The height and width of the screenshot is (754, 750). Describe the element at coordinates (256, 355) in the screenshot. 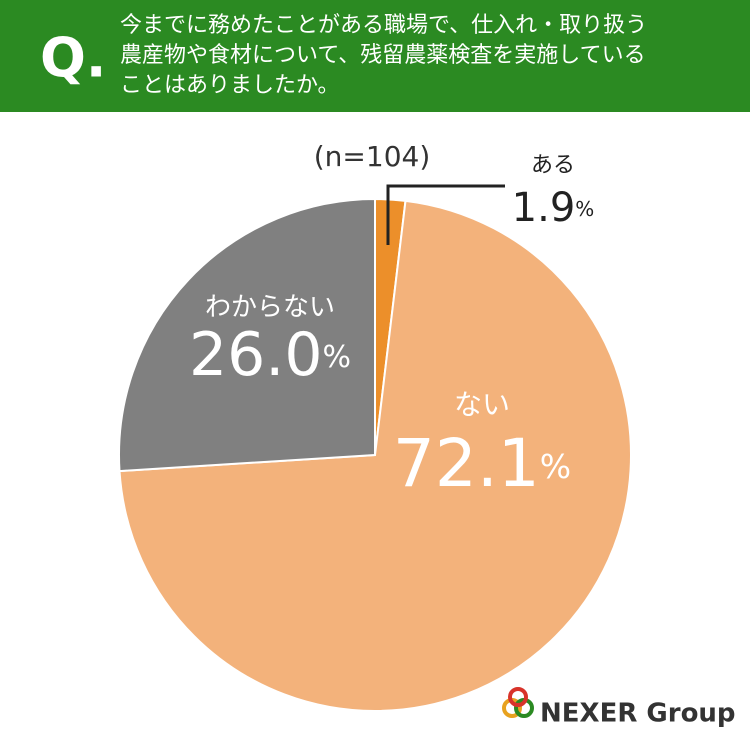

I see `value-label: 26.0` at that location.